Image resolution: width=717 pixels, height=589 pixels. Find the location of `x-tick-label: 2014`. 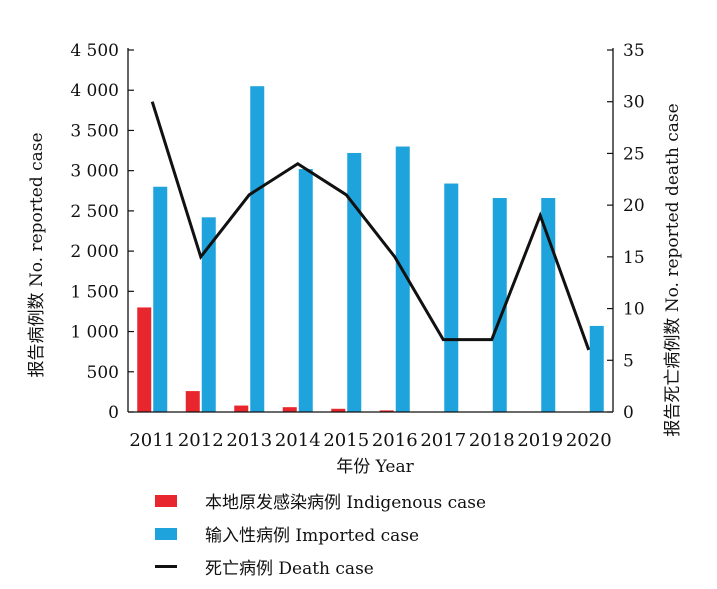

x-tick-label: 2014 is located at coordinates (298, 440).